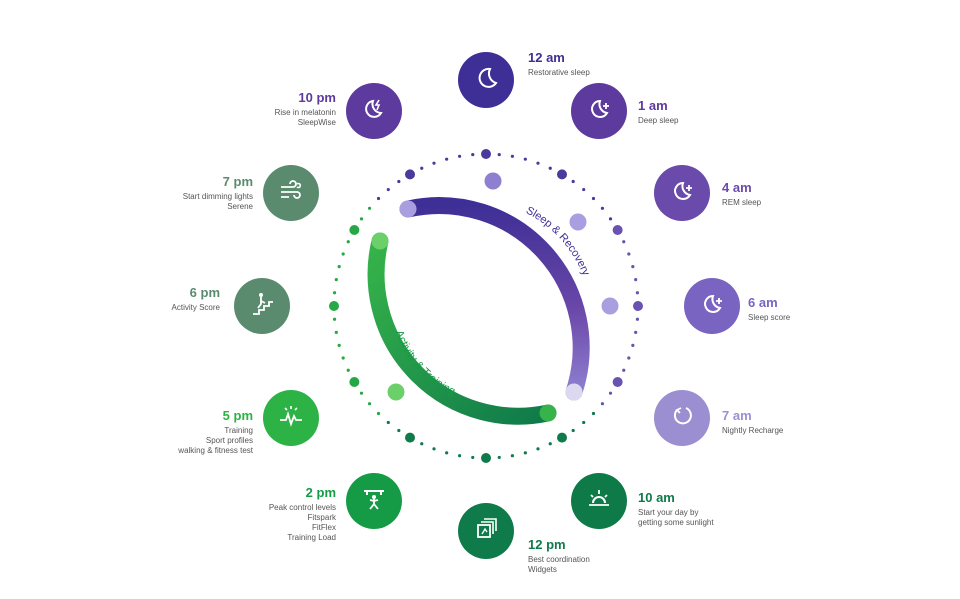 The width and height of the screenshot is (960, 599). I want to click on node-description: Start dimming lights, so click(217, 197).